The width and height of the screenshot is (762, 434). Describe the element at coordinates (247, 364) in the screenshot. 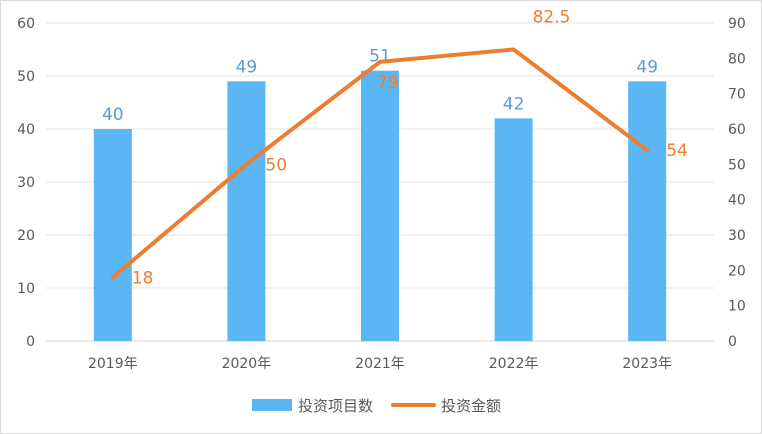

I see `x-axis-tick-label: 2020年` at that location.